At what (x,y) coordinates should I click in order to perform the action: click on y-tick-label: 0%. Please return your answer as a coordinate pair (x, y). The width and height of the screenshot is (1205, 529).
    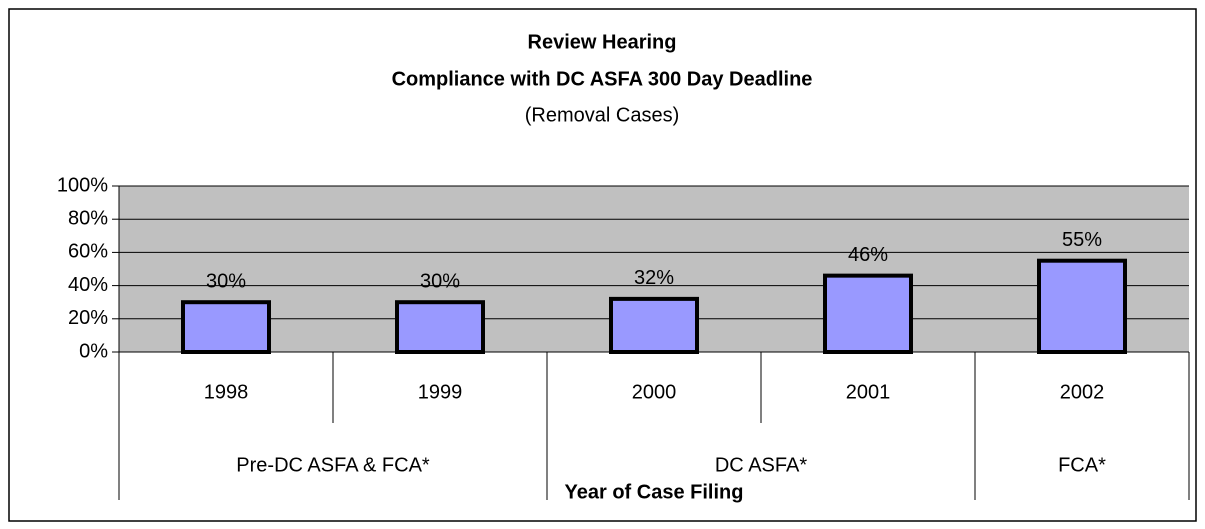
    Looking at the image, I should click on (93, 351).